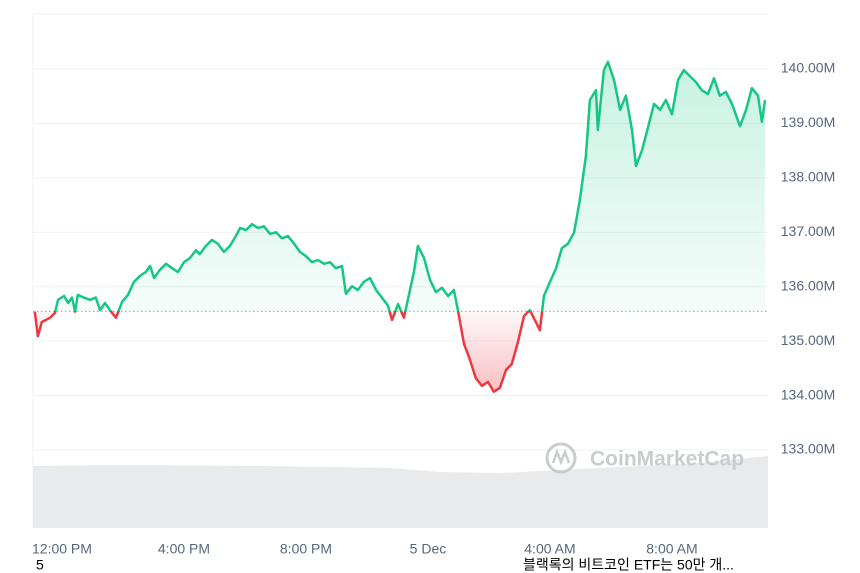  What do you see at coordinates (184, 549) in the screenshot?
I see `x-tick-label: 4:00 PM` at bounding box center [184, 549].